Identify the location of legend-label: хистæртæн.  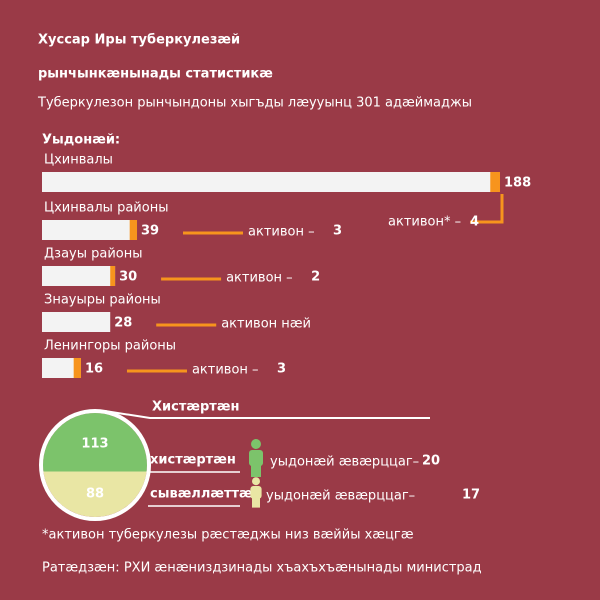
(193, 460).